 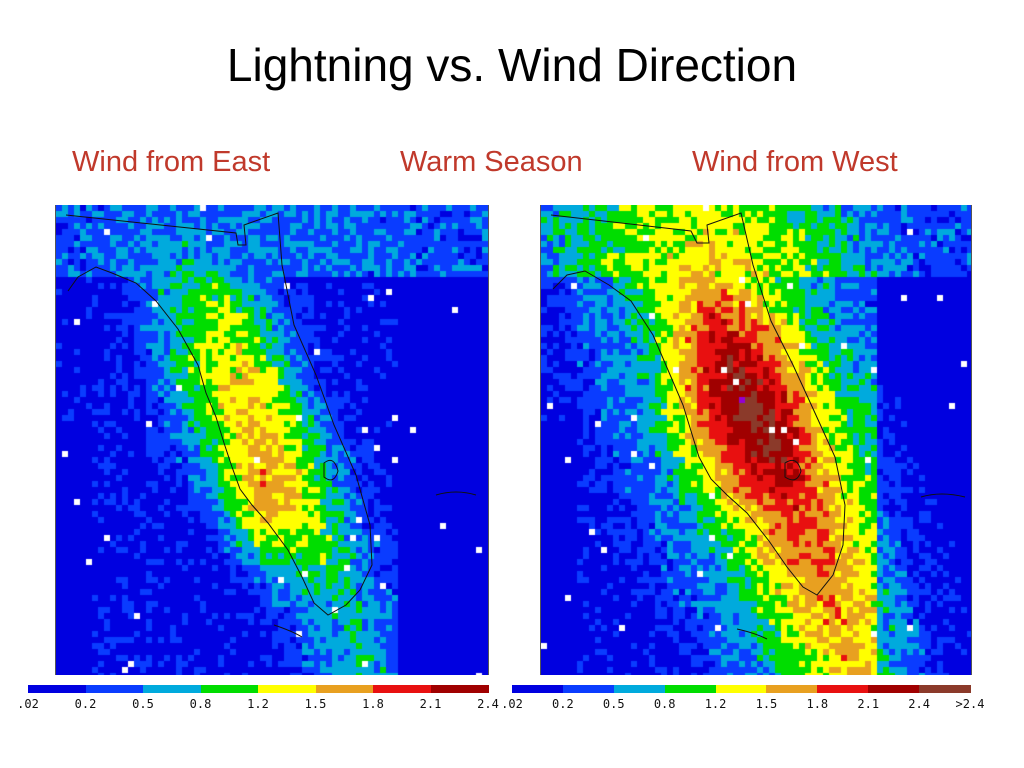 I want to click on slide-title: Lightning vs. Wind Direction, so click(x=512, y=65).